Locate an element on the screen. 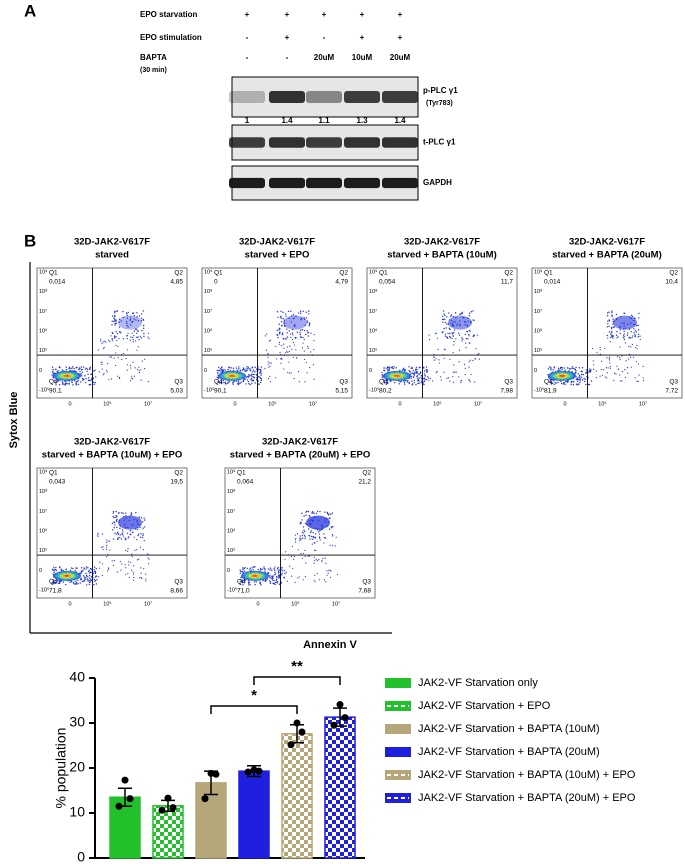  condition-note: (30 min) is located at coordinates (153, 70).